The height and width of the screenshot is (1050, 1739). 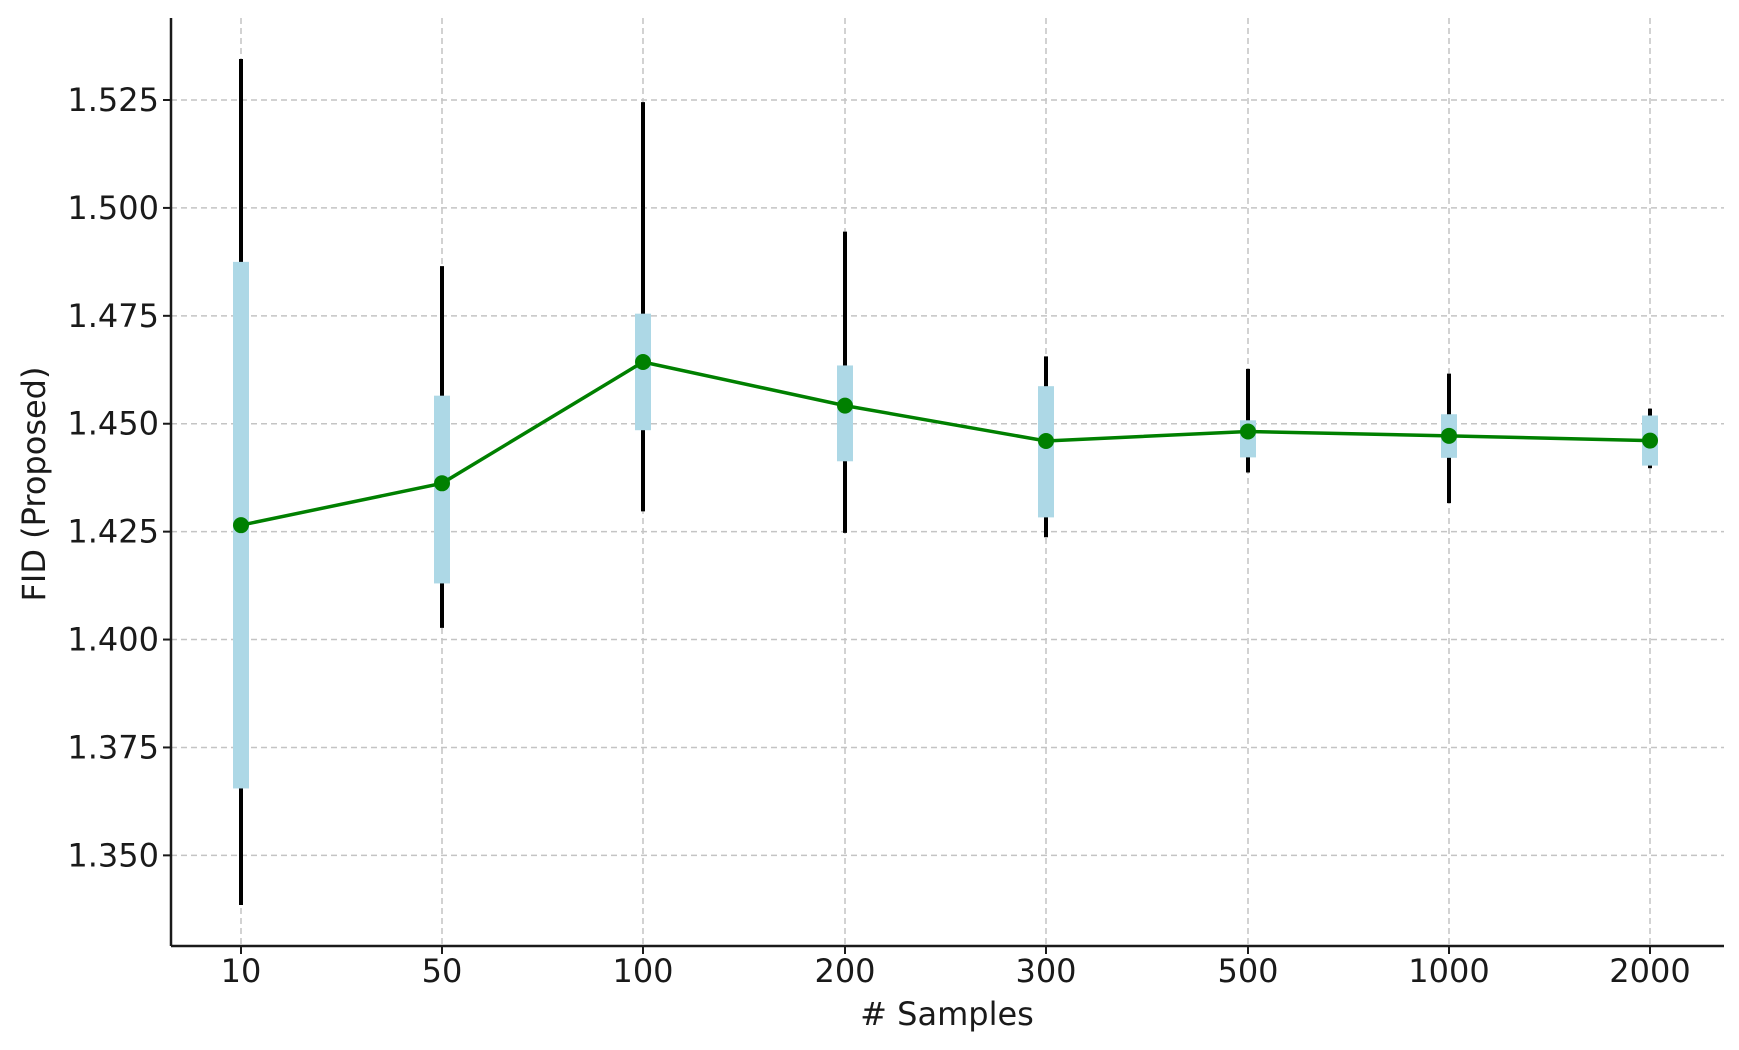 What do you see at coordinates (1247, 971) in the screenshot?
I see `x-tick-label: 500` at bounding box center [1247, 971].